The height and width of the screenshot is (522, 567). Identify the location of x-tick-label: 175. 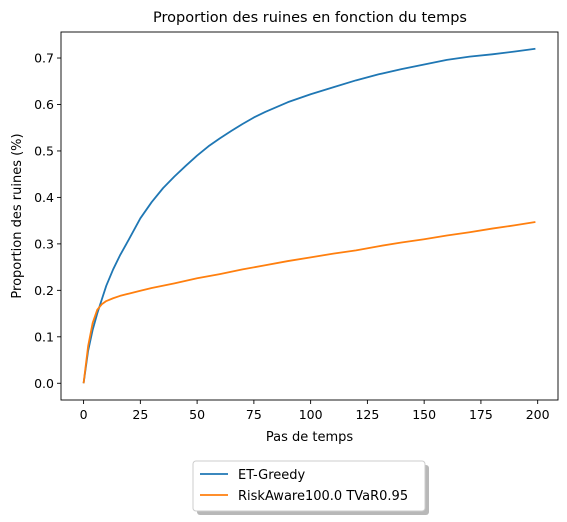
(481, 414).